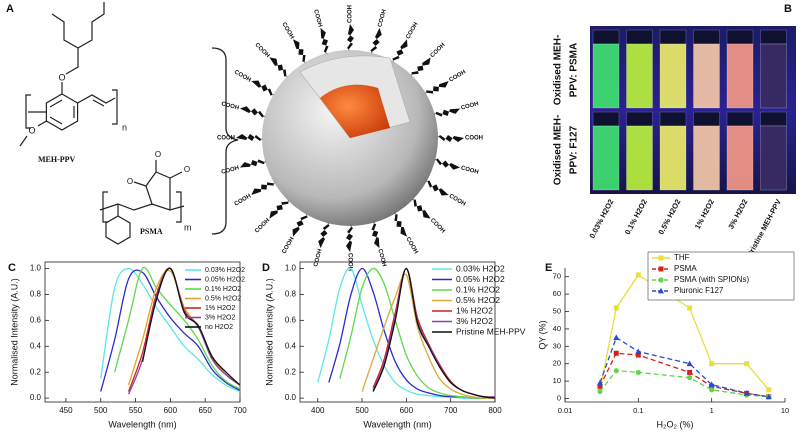 The image size is (800, 442). Describe the element at coordinates (675, 424) in the screenshot. I see `x-axis-label: H₂O₂ (%)` at that location.